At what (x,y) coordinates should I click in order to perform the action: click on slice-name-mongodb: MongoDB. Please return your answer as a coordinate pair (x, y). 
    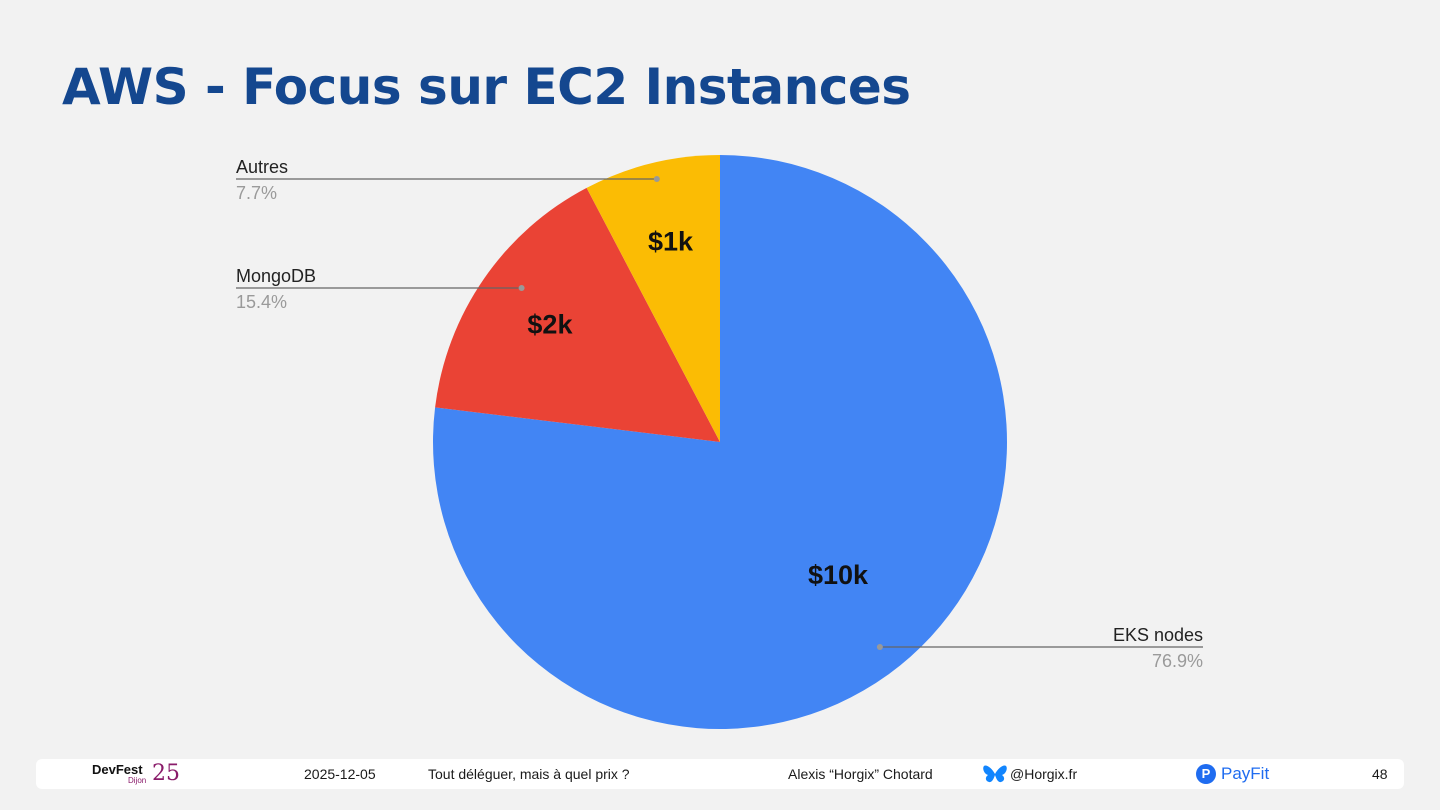
    Looking at the image, I should click on (276, 276).